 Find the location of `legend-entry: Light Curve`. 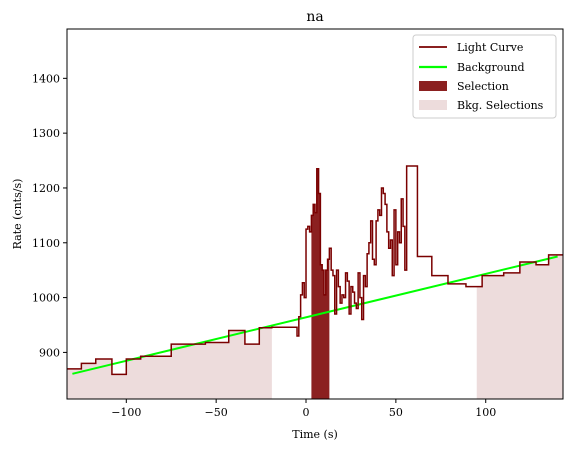

legend-entry: Light Curve is located at coordinates (490, 47).